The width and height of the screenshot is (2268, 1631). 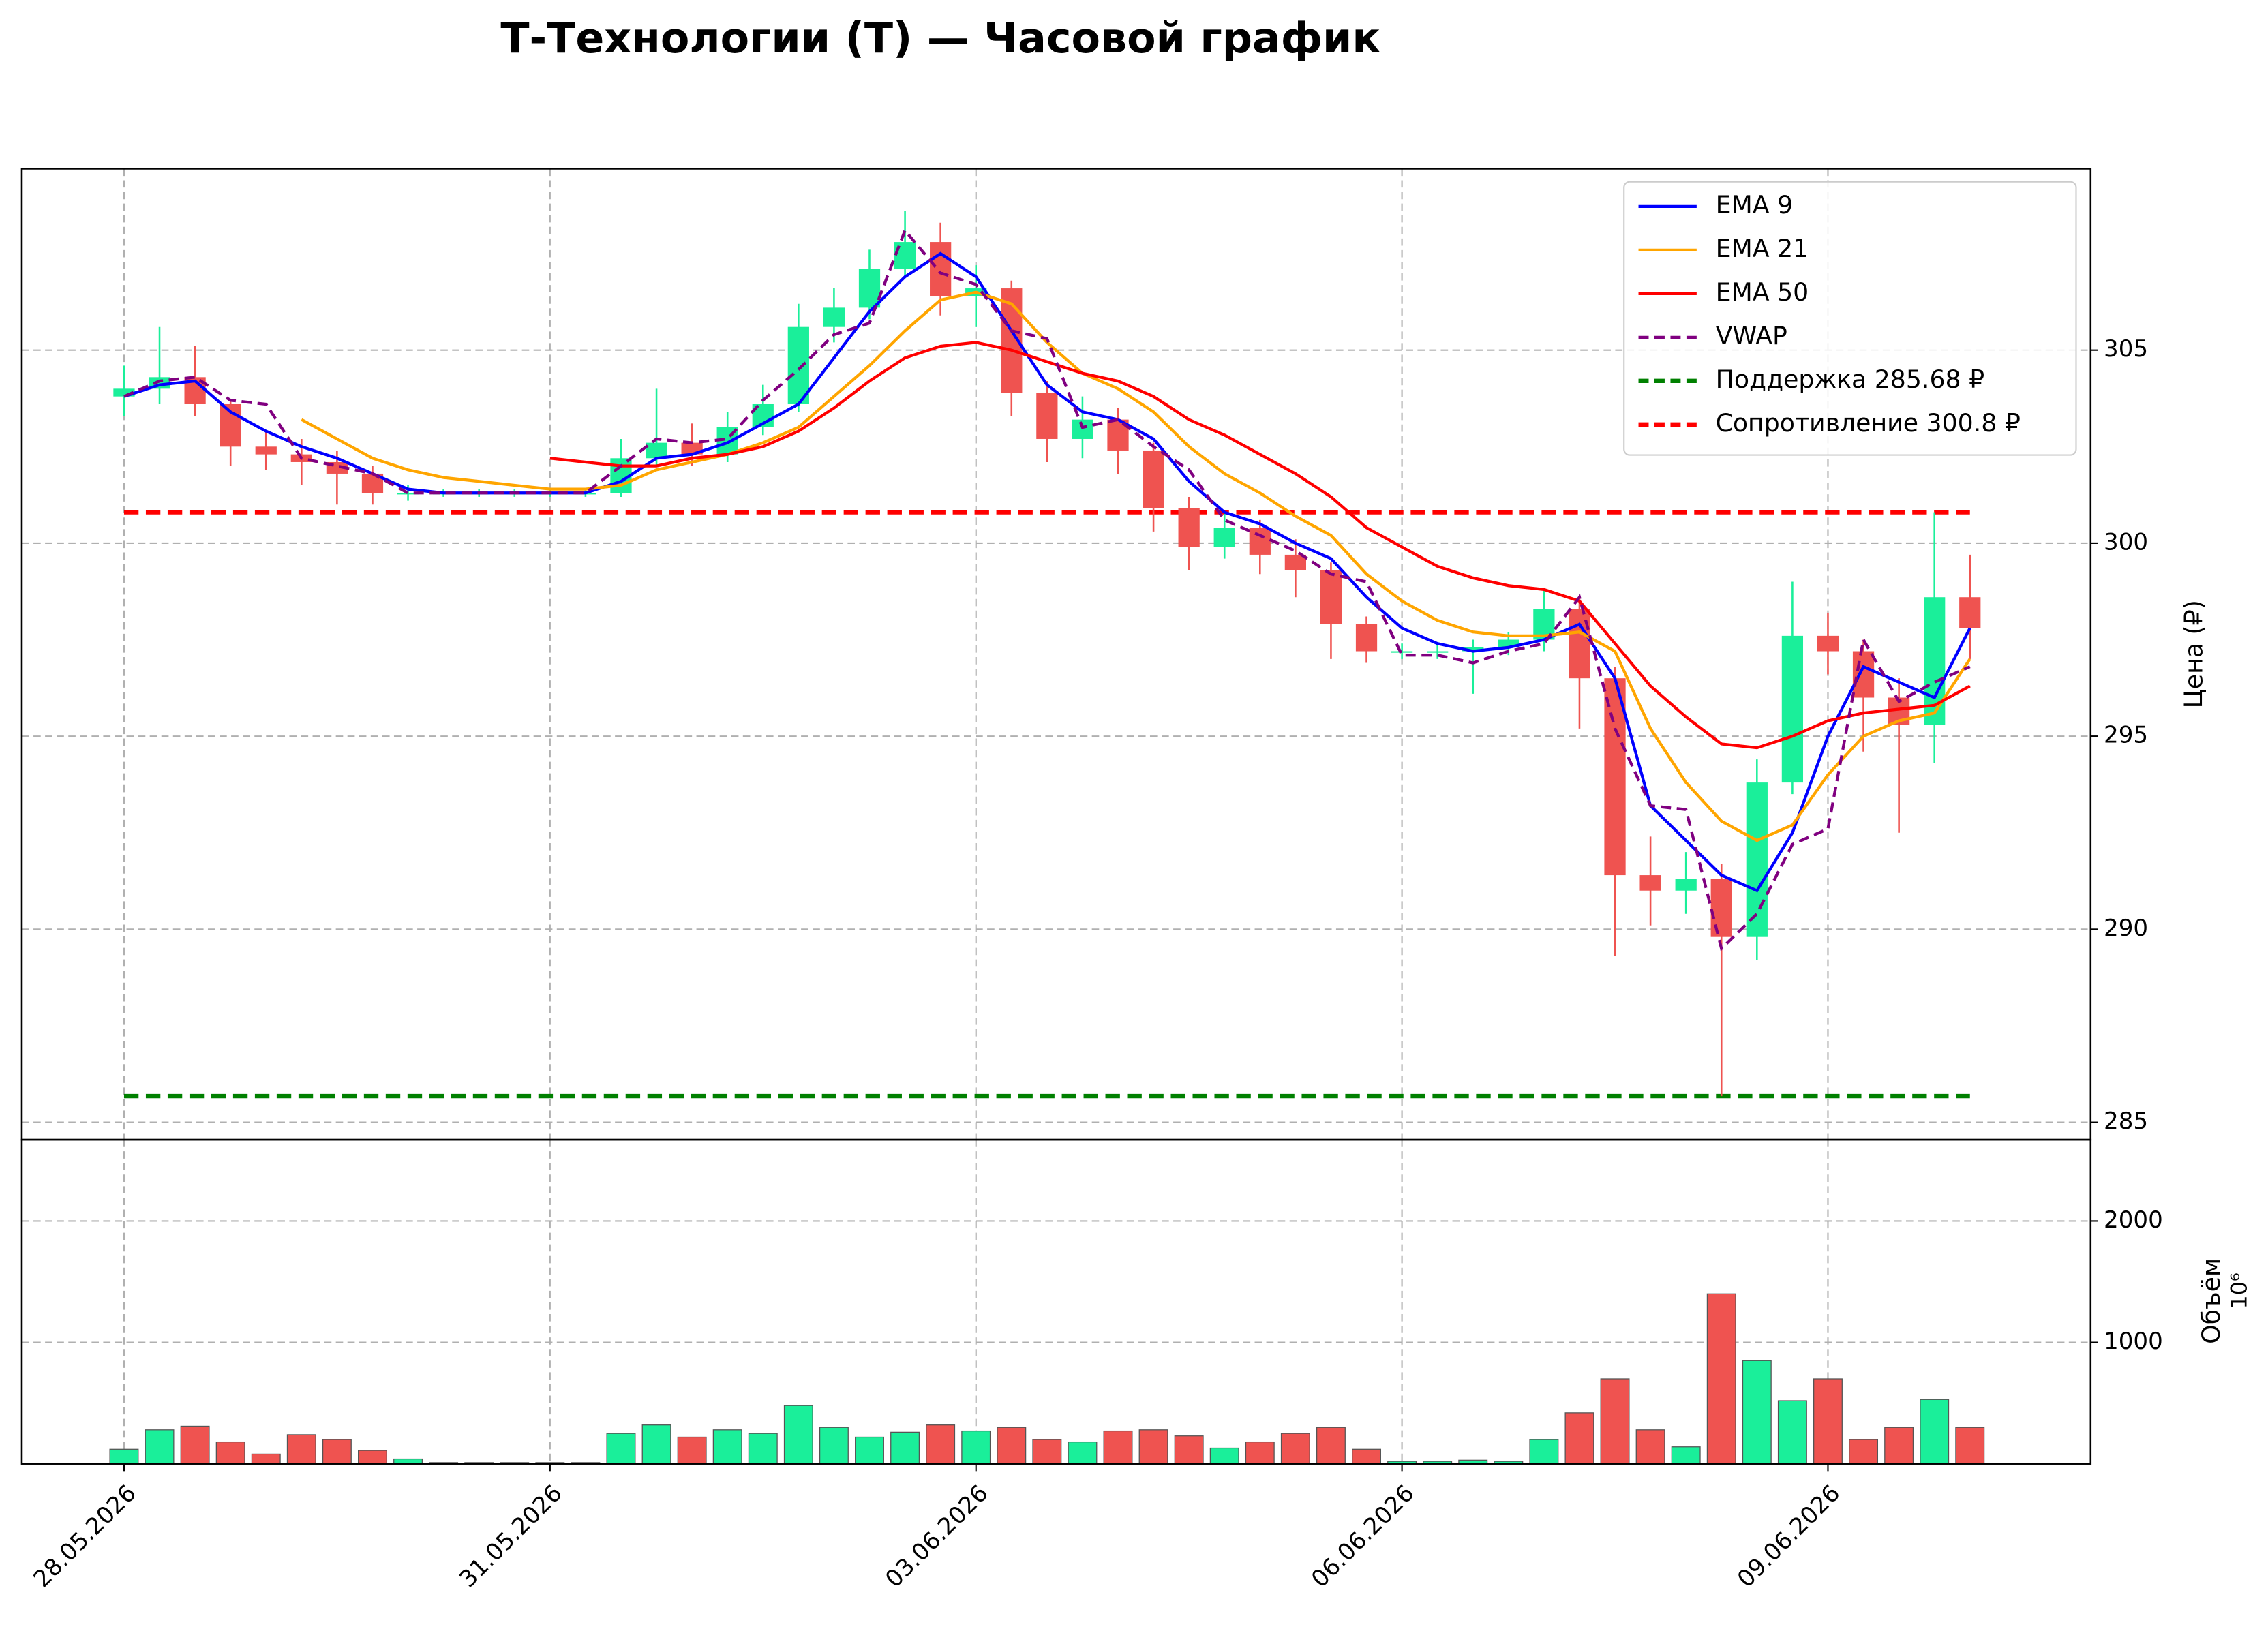 I want to click on legend-label: VWAP, so click(x=1752, y=335).